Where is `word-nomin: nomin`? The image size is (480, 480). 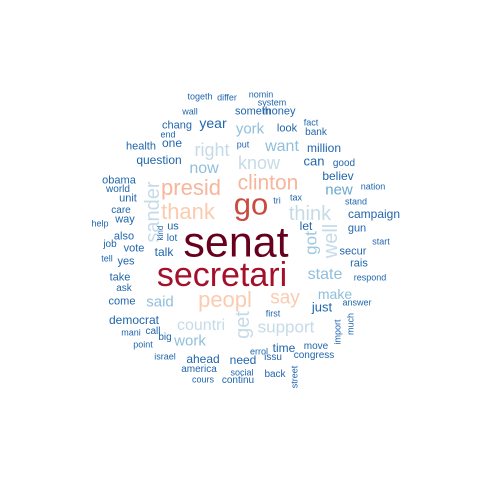 word-nomin: nomin is located at coordinates (261, 94).